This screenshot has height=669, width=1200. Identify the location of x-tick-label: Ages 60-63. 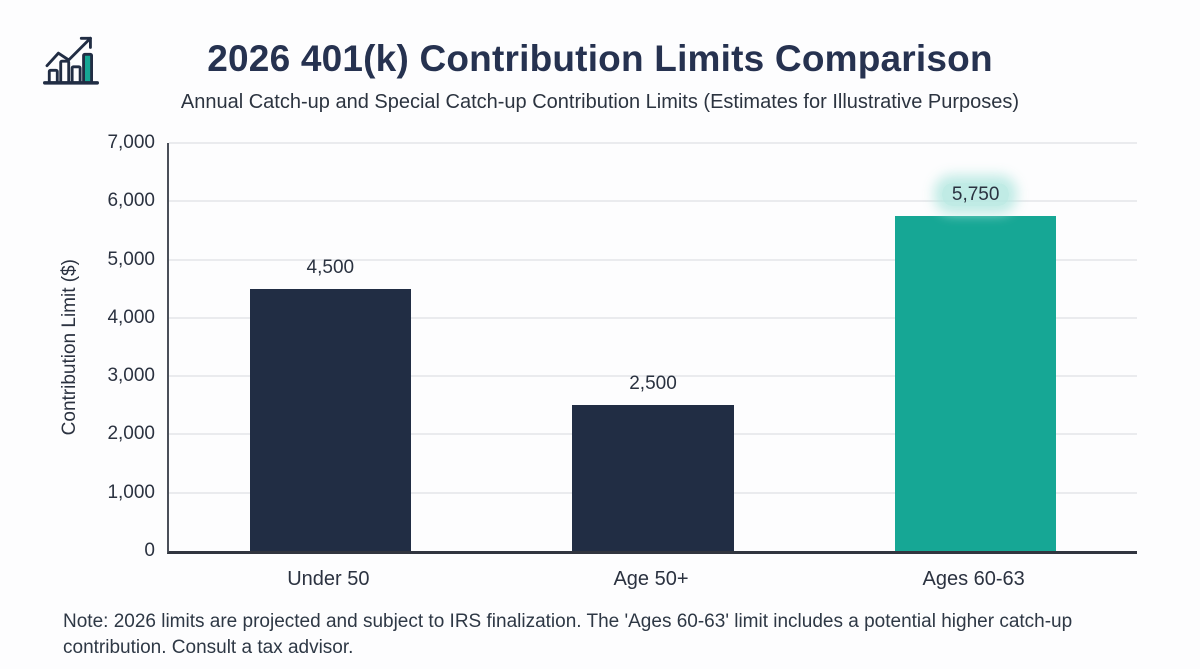
(973, 579).